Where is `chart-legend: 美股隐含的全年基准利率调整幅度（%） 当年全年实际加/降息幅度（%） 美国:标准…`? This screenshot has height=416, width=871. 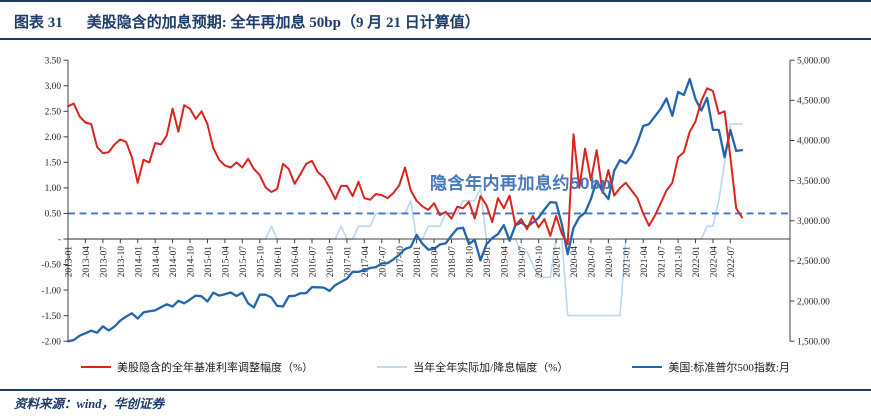
chart-legend: 美股隐含的全年基准利率调整幅度（%） 当年全年实际加/降息幅度（%） 美国:标准… is located at coordinates (435, 367).